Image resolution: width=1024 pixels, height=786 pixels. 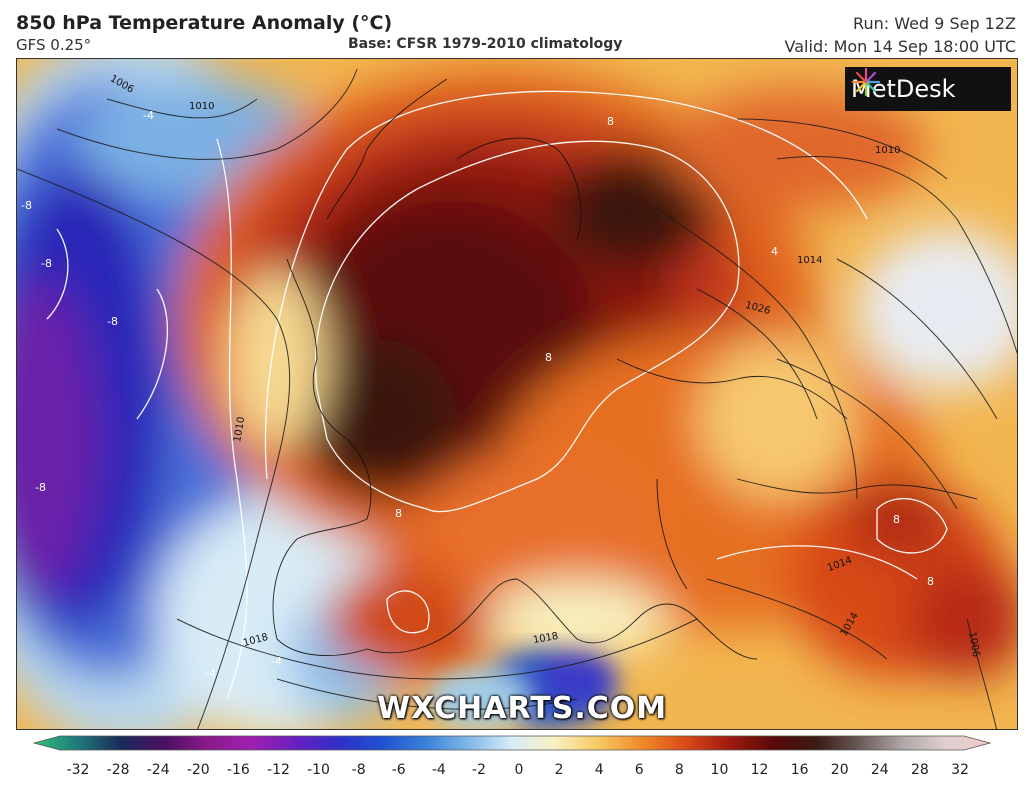 I want to click on colorbar-tick-label: 16, so click(x=799, y=770).